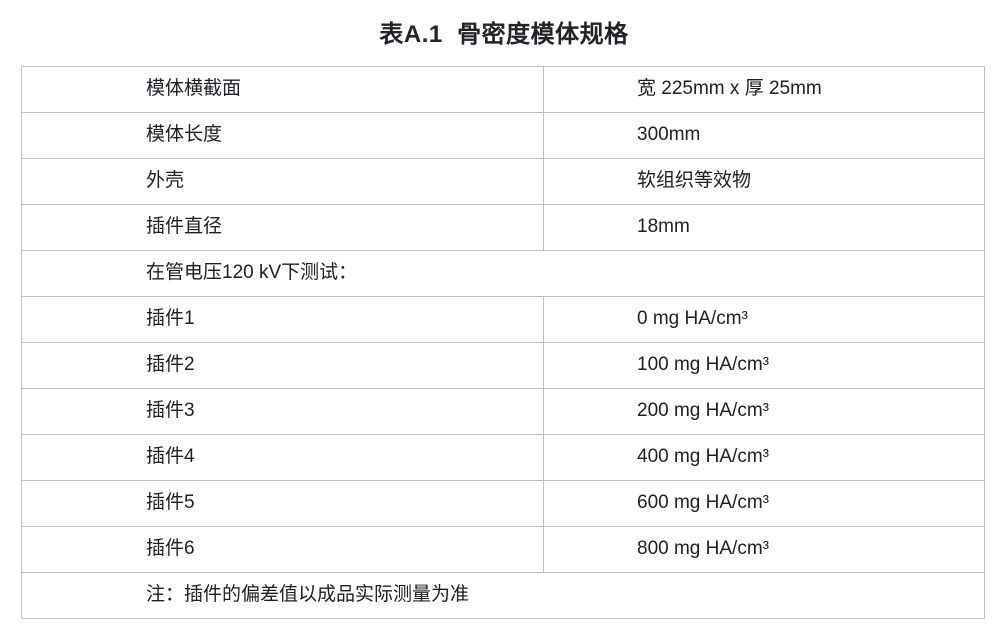 This screenshot has height=626, width=1008. I want to click on table-label-cell: 插件直径, so click(282, 227).